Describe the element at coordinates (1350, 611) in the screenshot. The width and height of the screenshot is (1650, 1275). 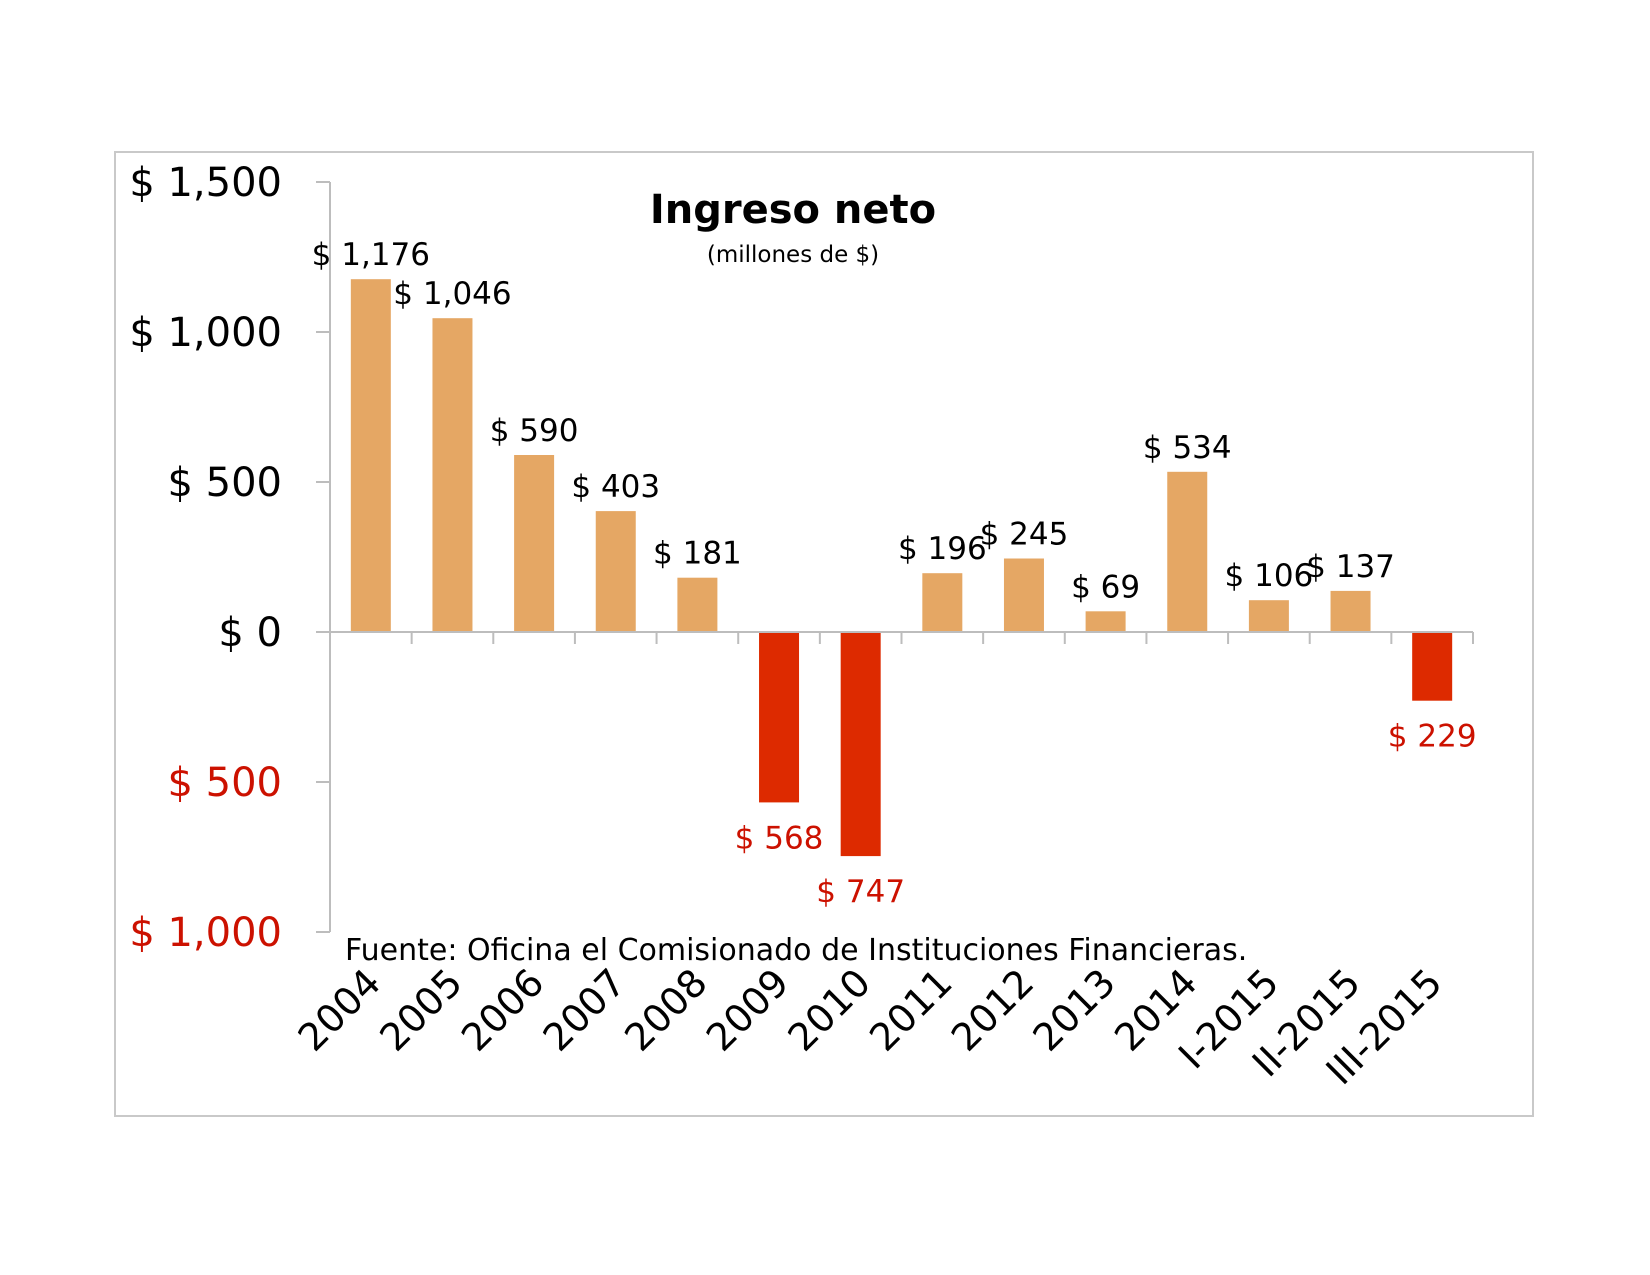
I see `bar-ii-2015` at that location.